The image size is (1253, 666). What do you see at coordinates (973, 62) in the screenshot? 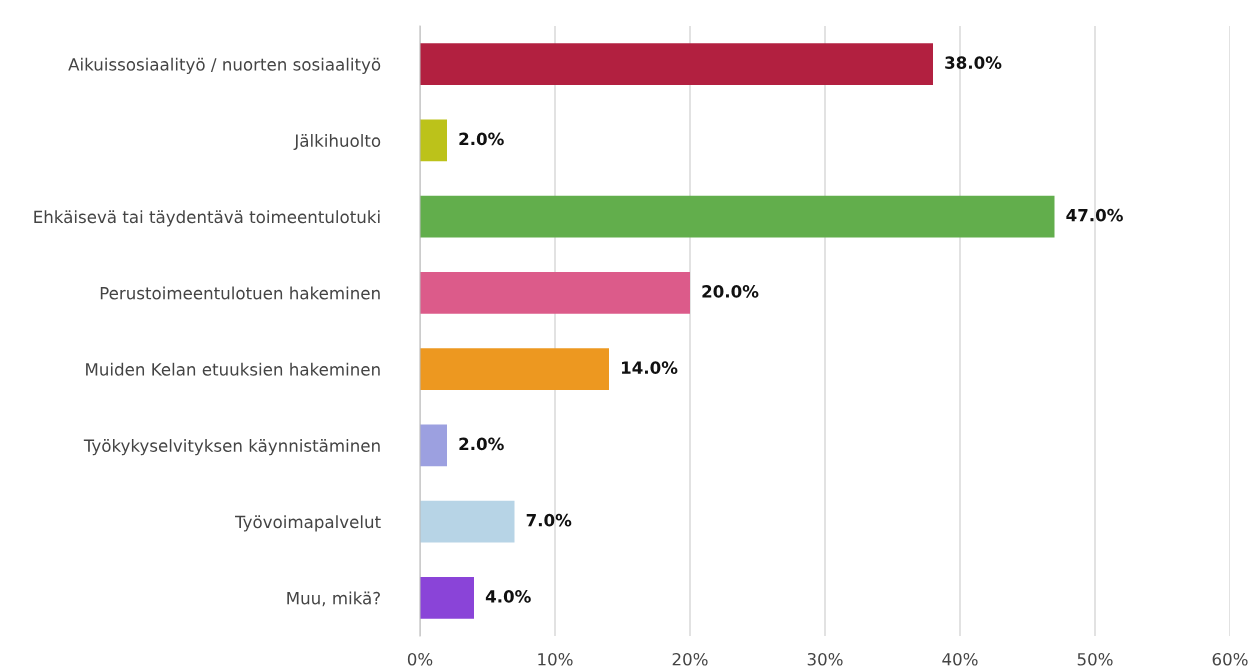
I see `data-label: 38.0%` at bounding box center [973, 62].